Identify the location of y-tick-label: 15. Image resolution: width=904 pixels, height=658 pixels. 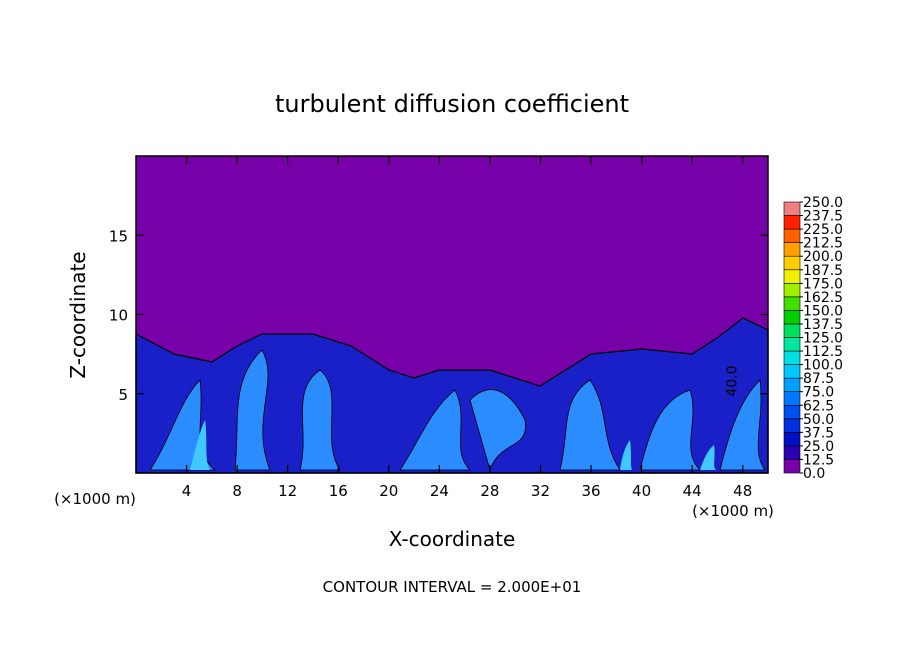
(118, 236).